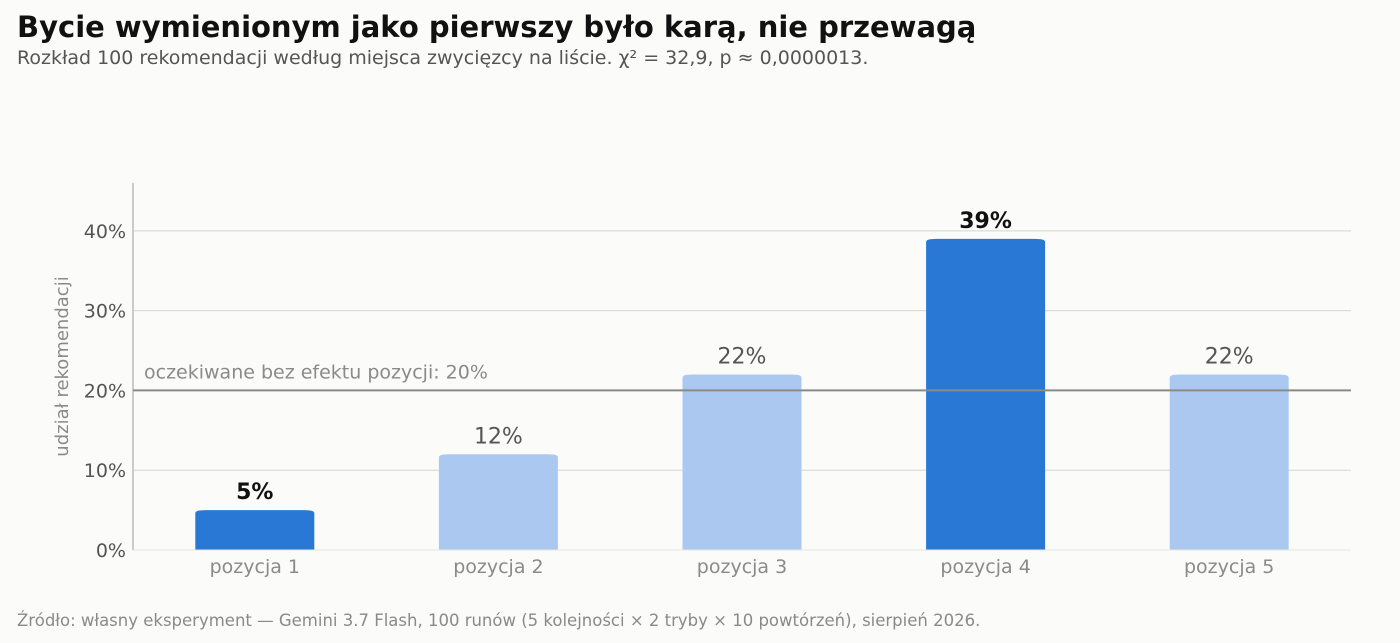 This screenshot has height=643, width=1400. What do you see at coordinates (255, 567) in the screenshot?
I see `x-tick-label: pozycja 1` at bounding box center [255, 567].